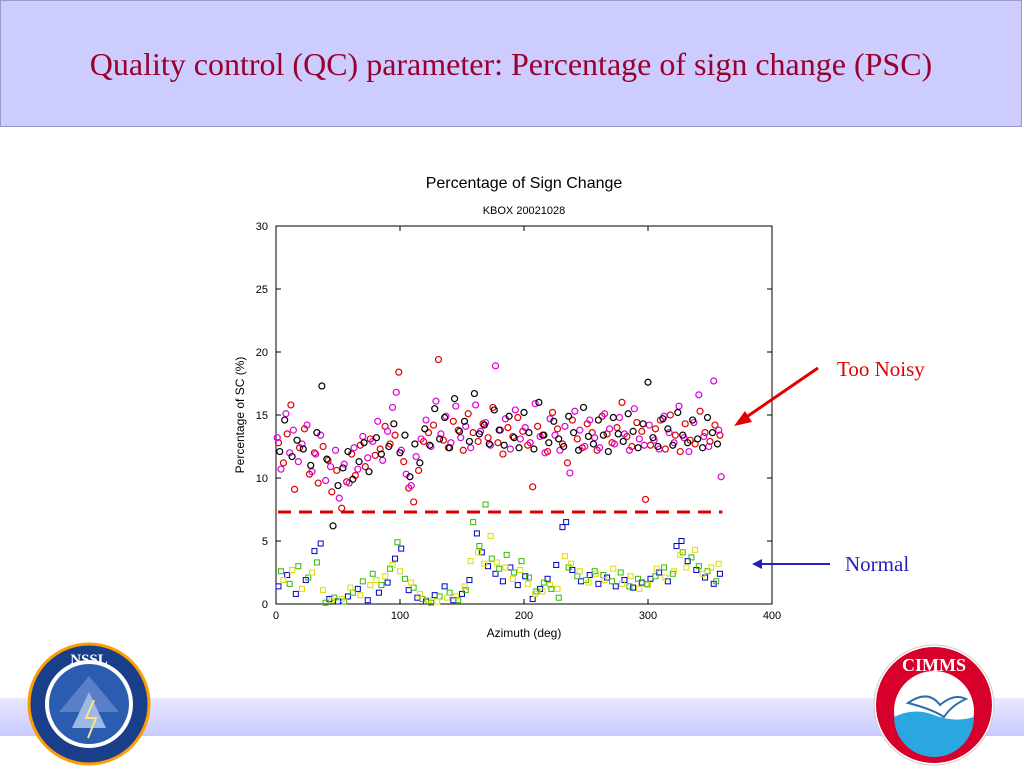  I want to click on bottom-band, so click(512, 717).